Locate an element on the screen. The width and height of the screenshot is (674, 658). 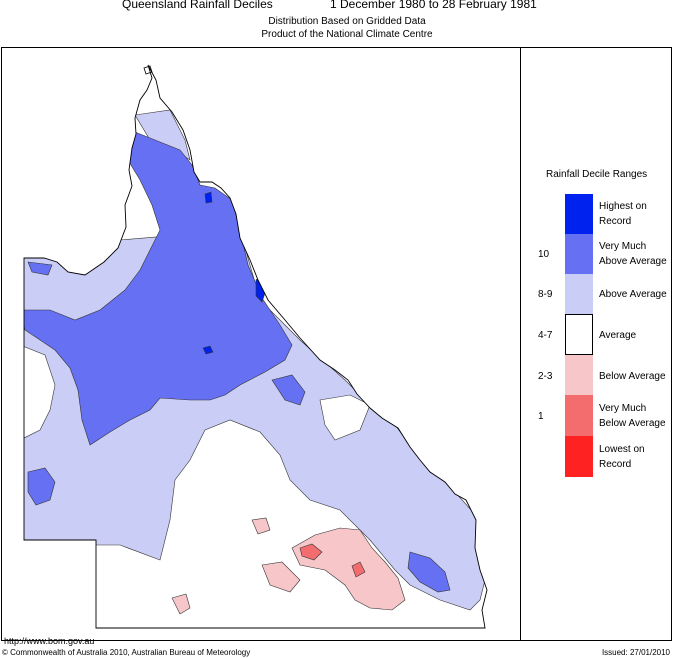
very-much-above-patch-lower-right is located at coordinates (429, 572).